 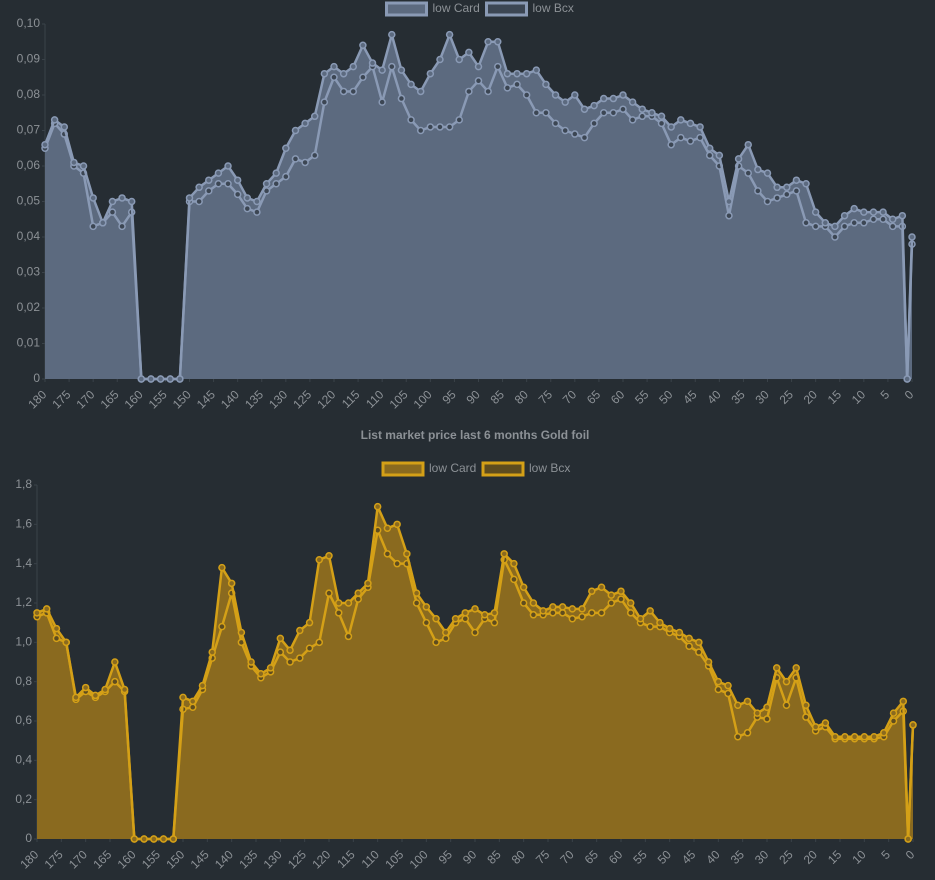 I want to click on x-tick-label: 110, so click(x=371, y=859).